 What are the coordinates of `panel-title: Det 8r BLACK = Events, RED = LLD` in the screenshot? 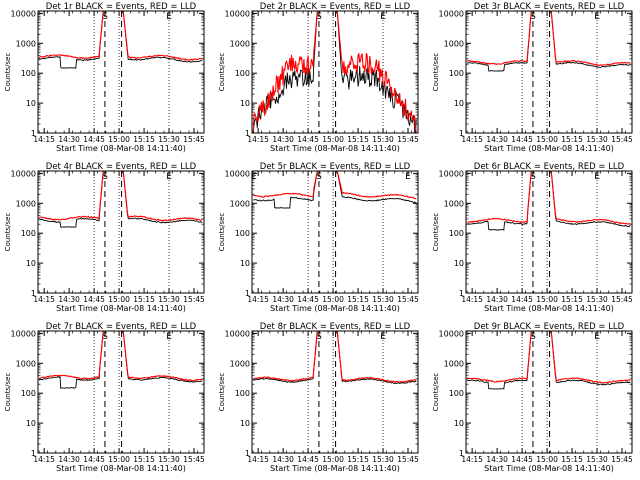 It's located at (335, 327).